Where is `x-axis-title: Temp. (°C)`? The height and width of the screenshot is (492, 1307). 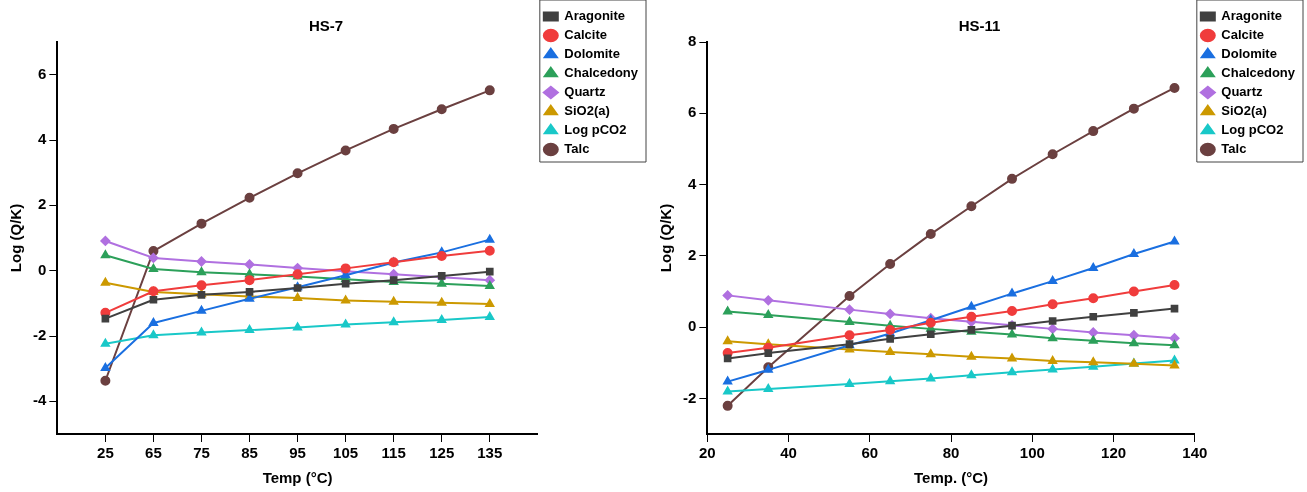
x-axis-title: Temp. (°C) is located at coordinates (951, 478).